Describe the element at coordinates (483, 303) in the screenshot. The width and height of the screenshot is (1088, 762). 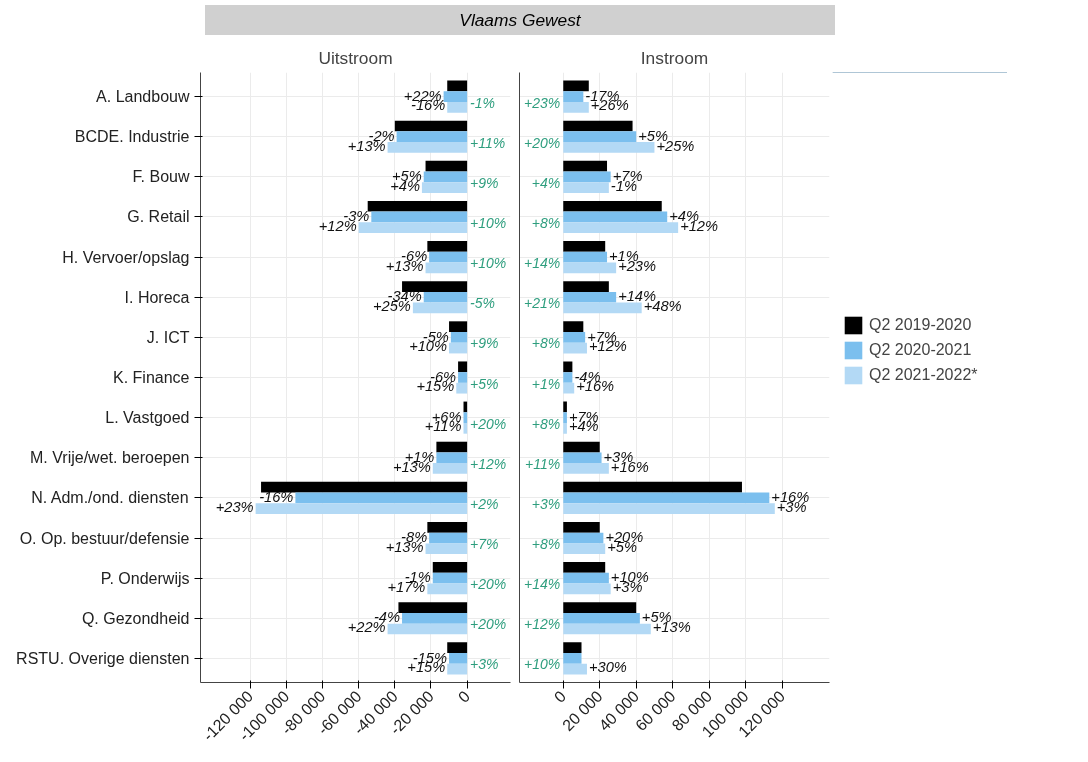
I see `annotation: -5%` at that location.